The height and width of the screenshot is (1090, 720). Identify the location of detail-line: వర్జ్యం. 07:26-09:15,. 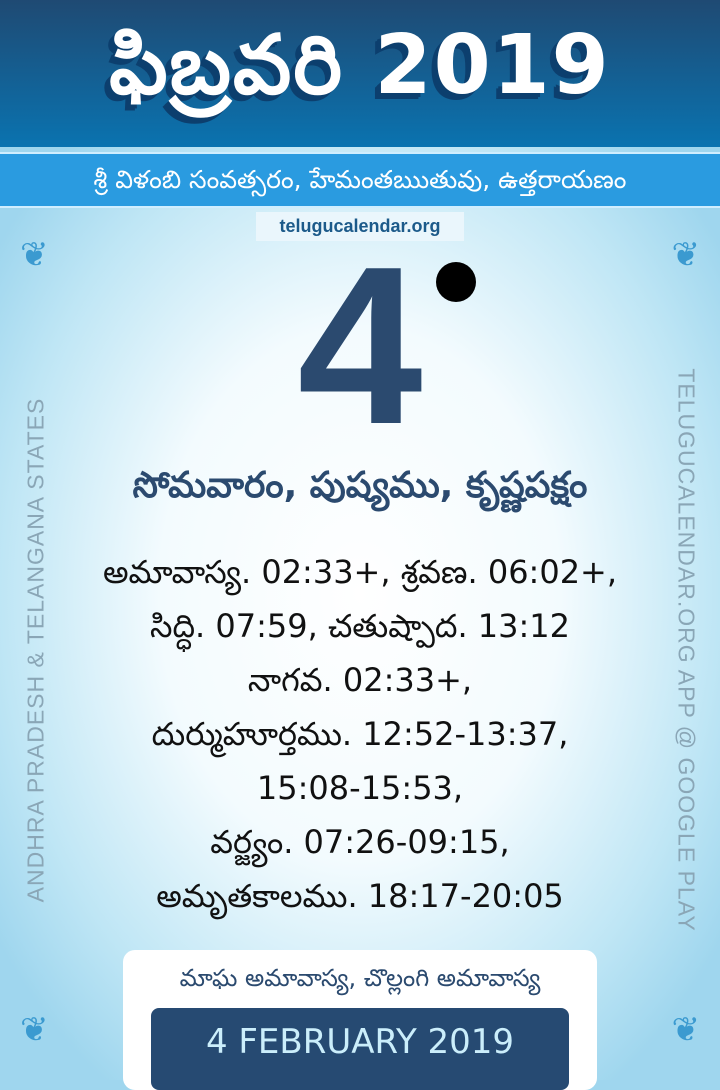
(360, 842).